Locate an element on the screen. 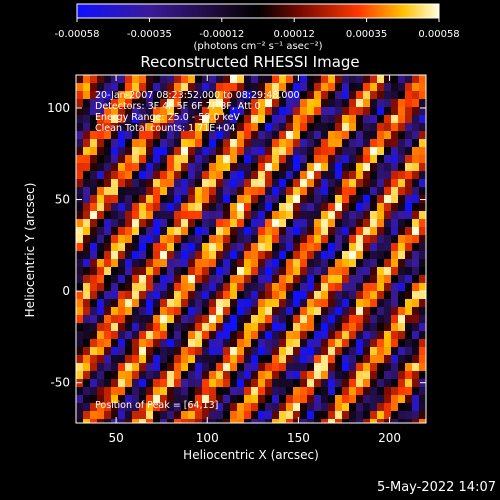 Image resolution: width=500 pixels, height=500 pixels. y-tick-label: 100 is located at coordinates (58, 108).